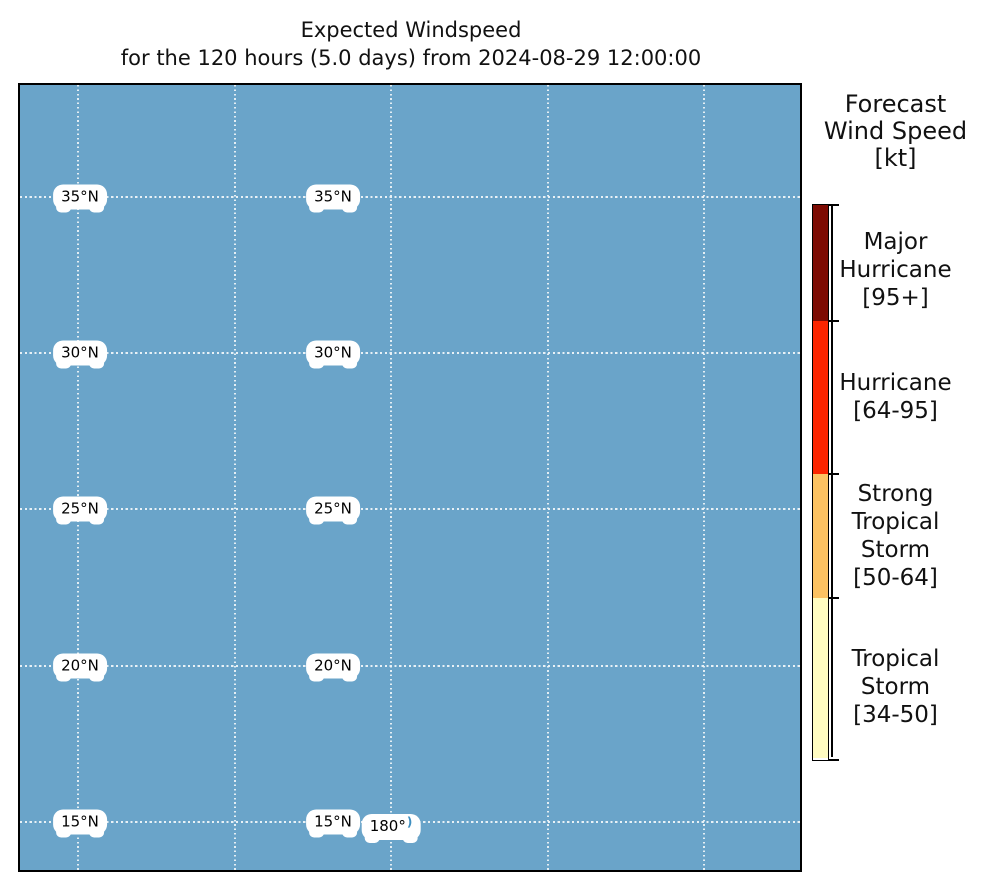 The width and height of the screenshot is (989, 894). I want to click on lon-label-text: 180°, so click(387, 826).